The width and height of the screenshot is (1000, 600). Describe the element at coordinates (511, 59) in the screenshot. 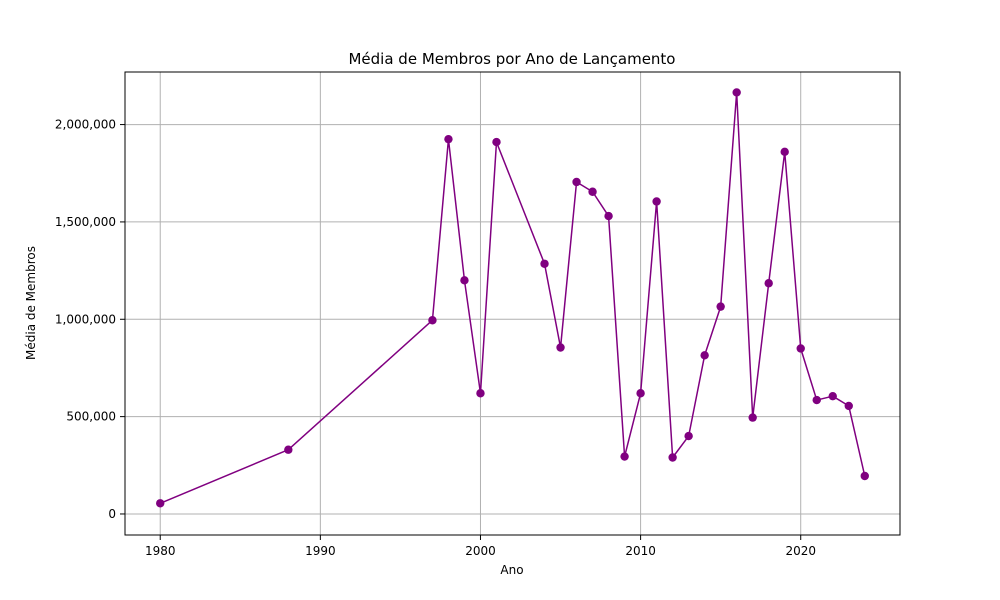

I see `chart-title: Média de Membros por Ano de Lançamento` at that location.